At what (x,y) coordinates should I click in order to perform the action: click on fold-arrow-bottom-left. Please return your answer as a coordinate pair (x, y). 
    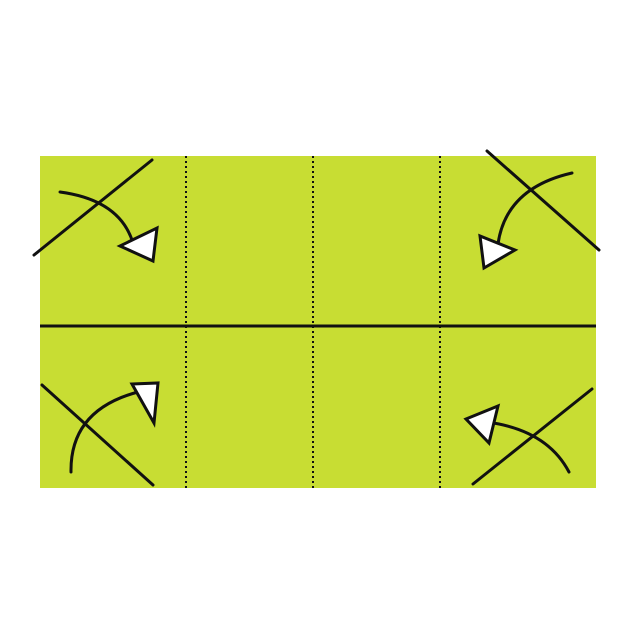
    Looking at the image, I should click on (114, 427).